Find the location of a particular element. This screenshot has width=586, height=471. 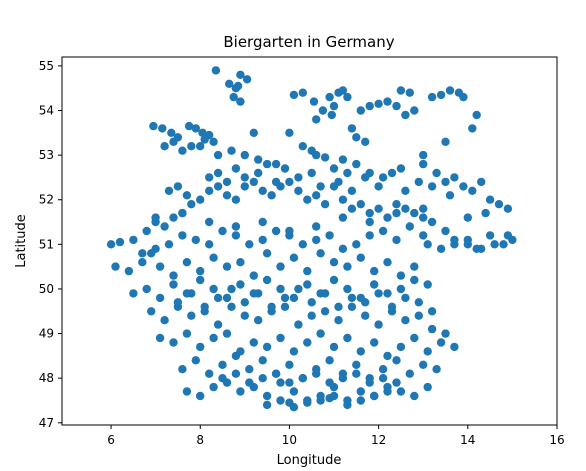

x-axis-label: Longitude is located at coordinates (309, 460).